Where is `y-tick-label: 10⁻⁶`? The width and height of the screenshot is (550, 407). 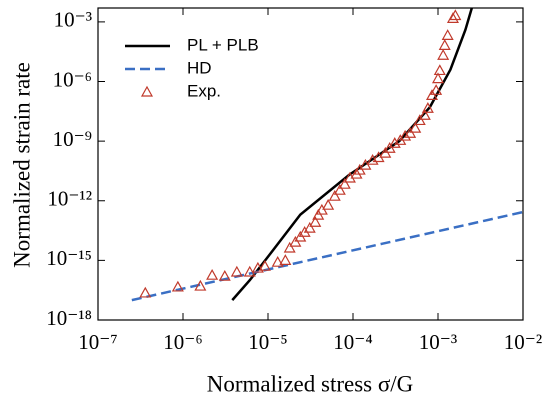 y-tick-label: 10⁻⁶ is located at coordinates (72, 79).